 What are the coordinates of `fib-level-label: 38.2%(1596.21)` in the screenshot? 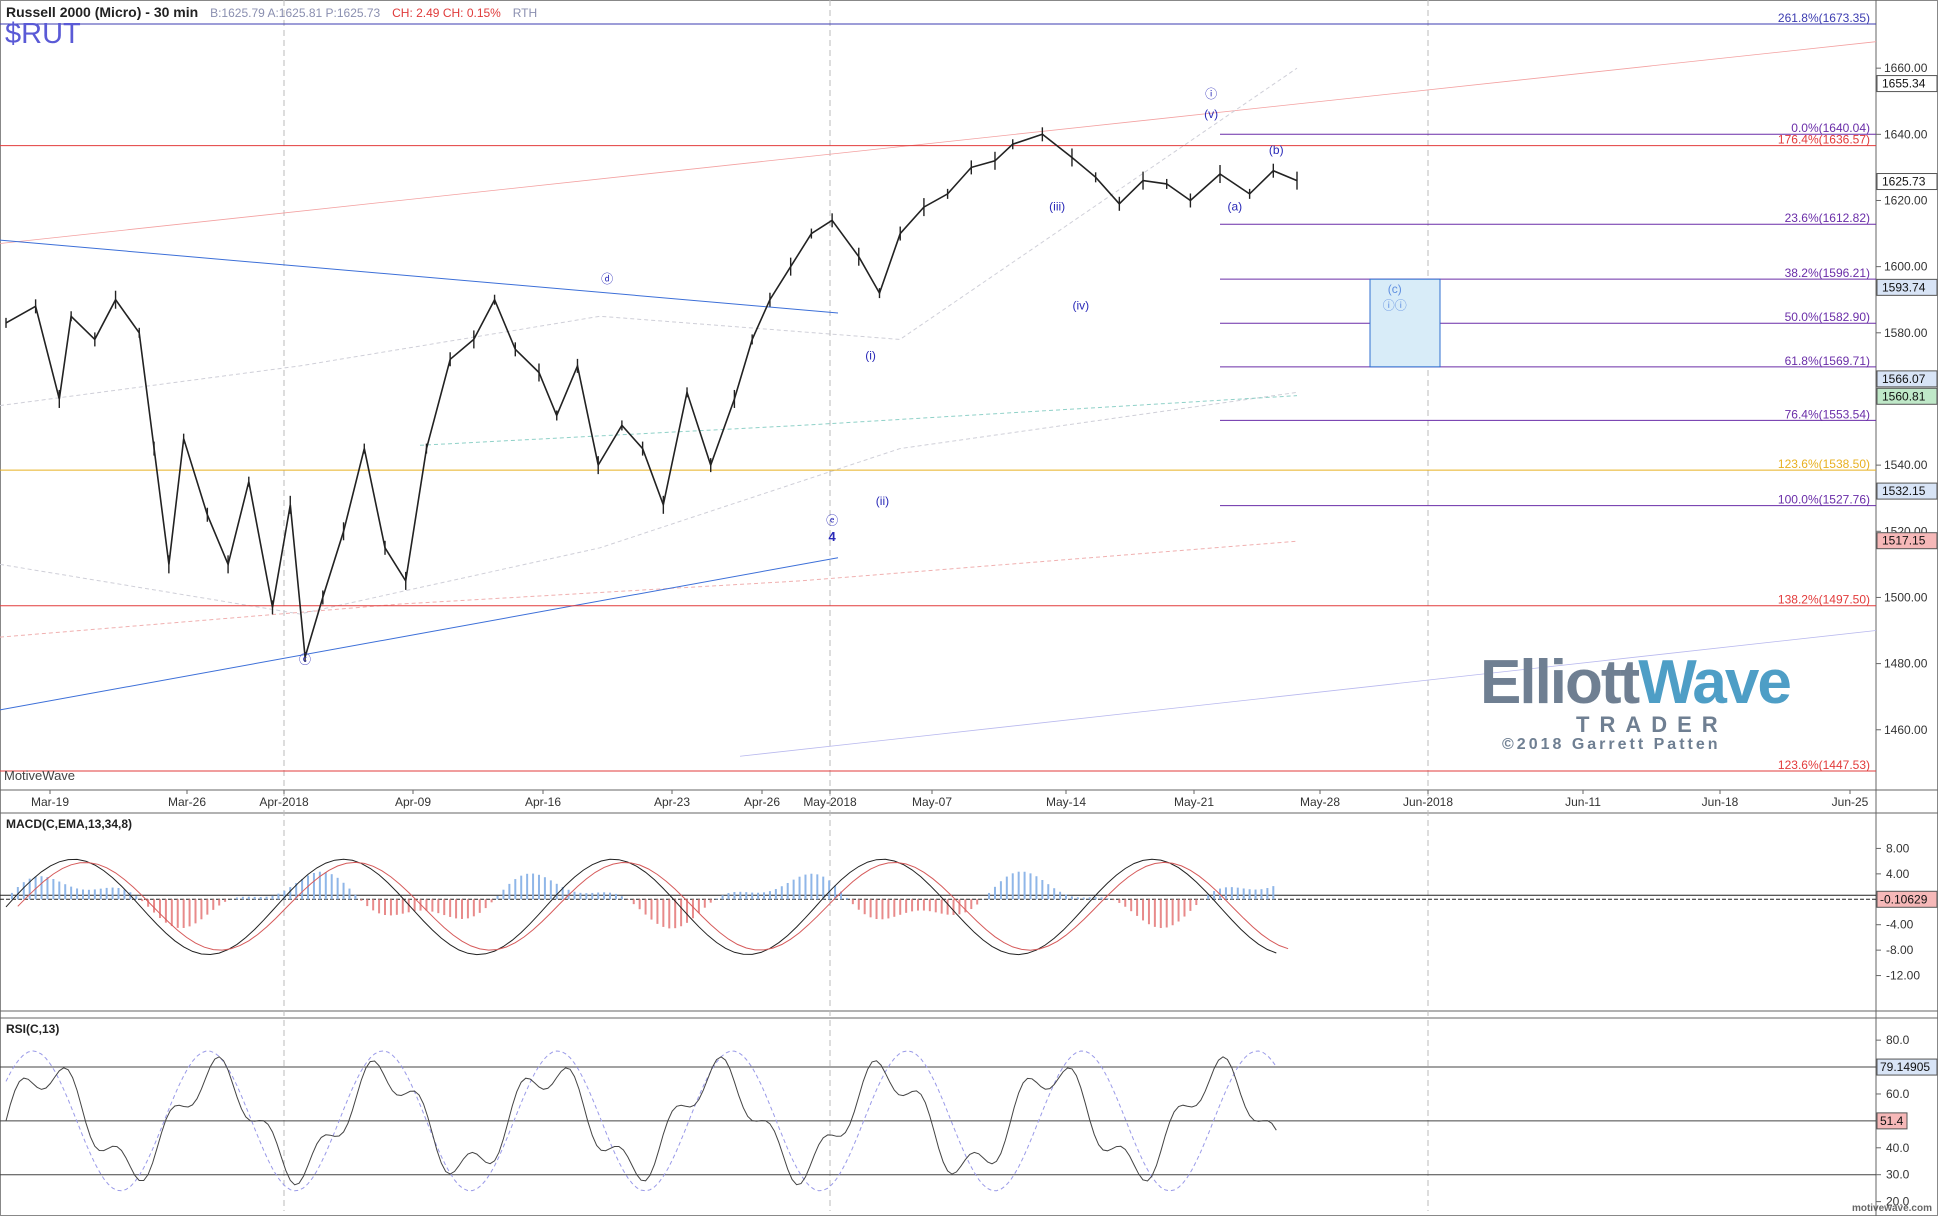 It's located at (1827, 273).